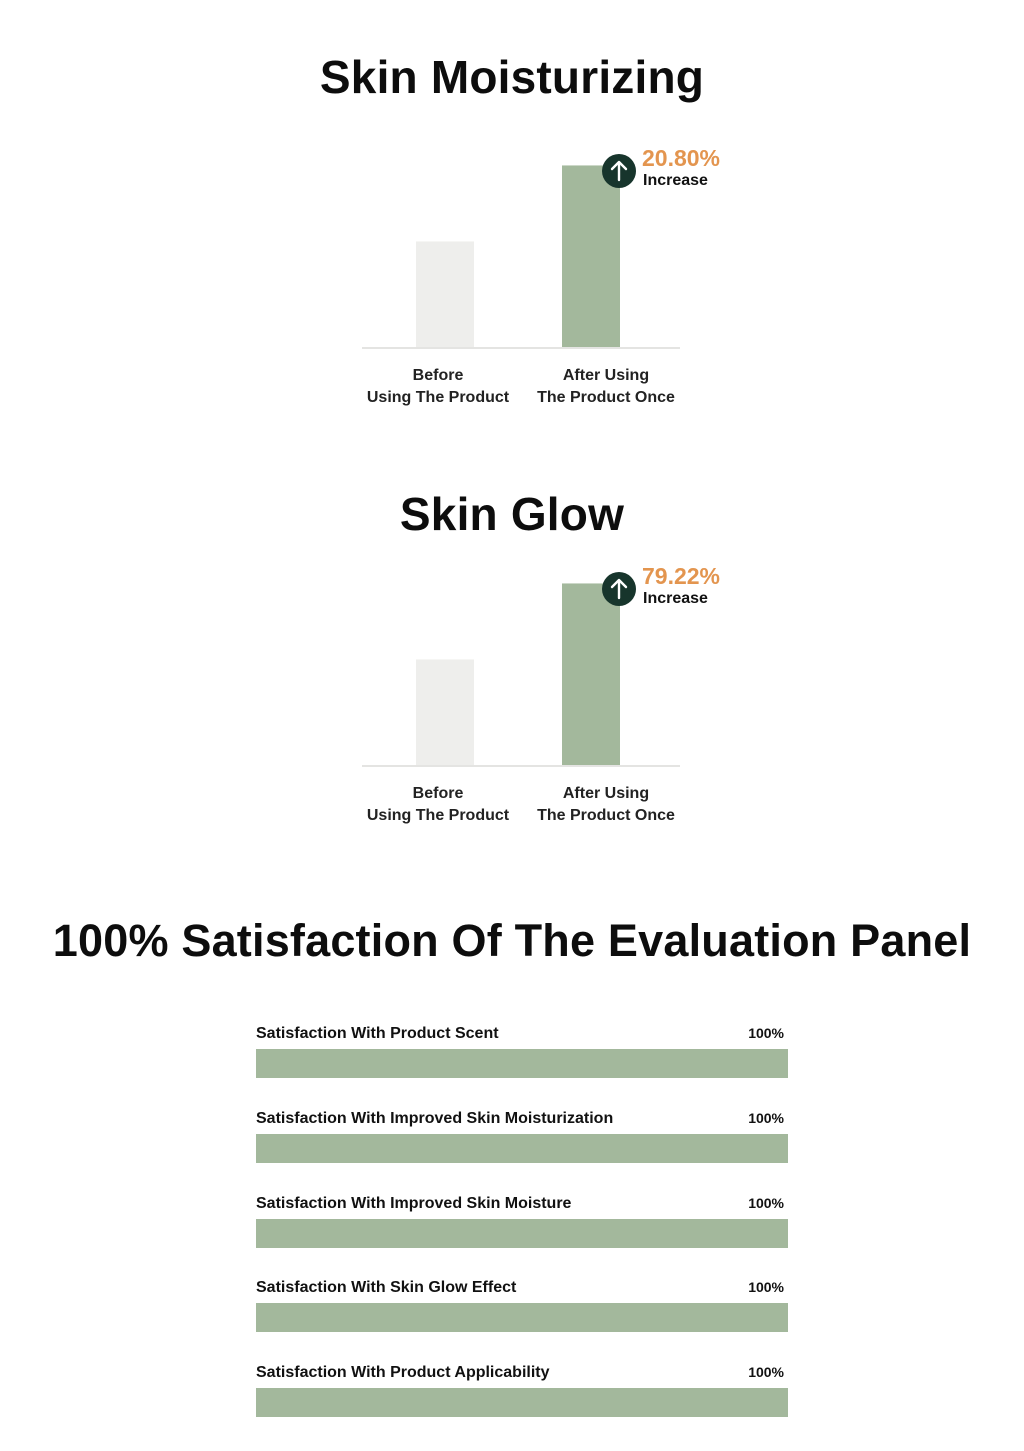 The height and width of the screenshot is (1451, 1024). I want to click on satisfaction-row: Satisfaction With Product Scent 100%, so click(522, 1055).